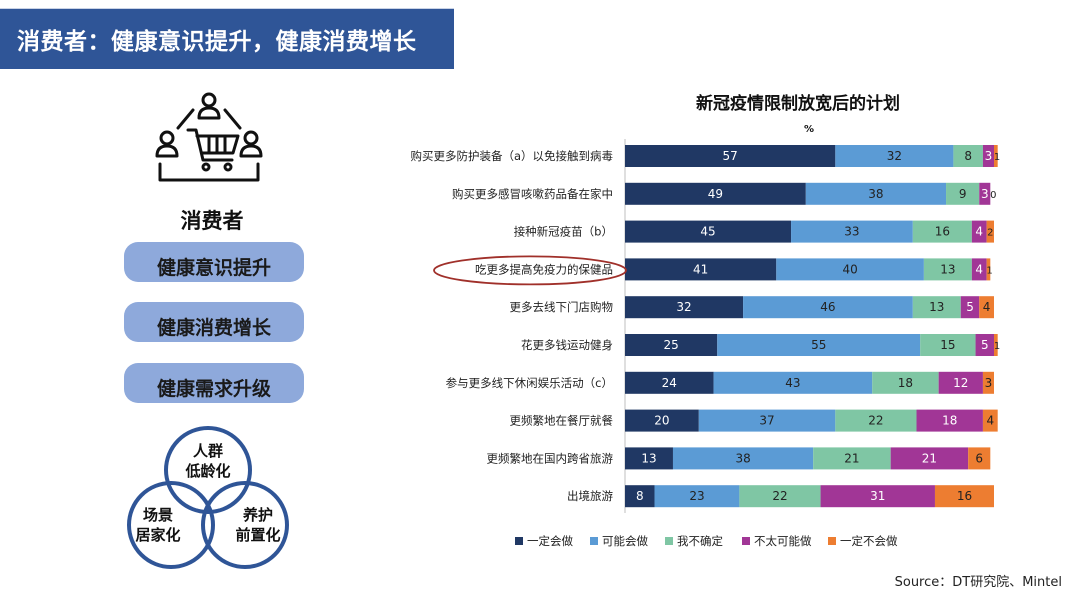 The image size is (1080, 598). I want to click on pill-label: 健康意识提升, so click(213, 268).